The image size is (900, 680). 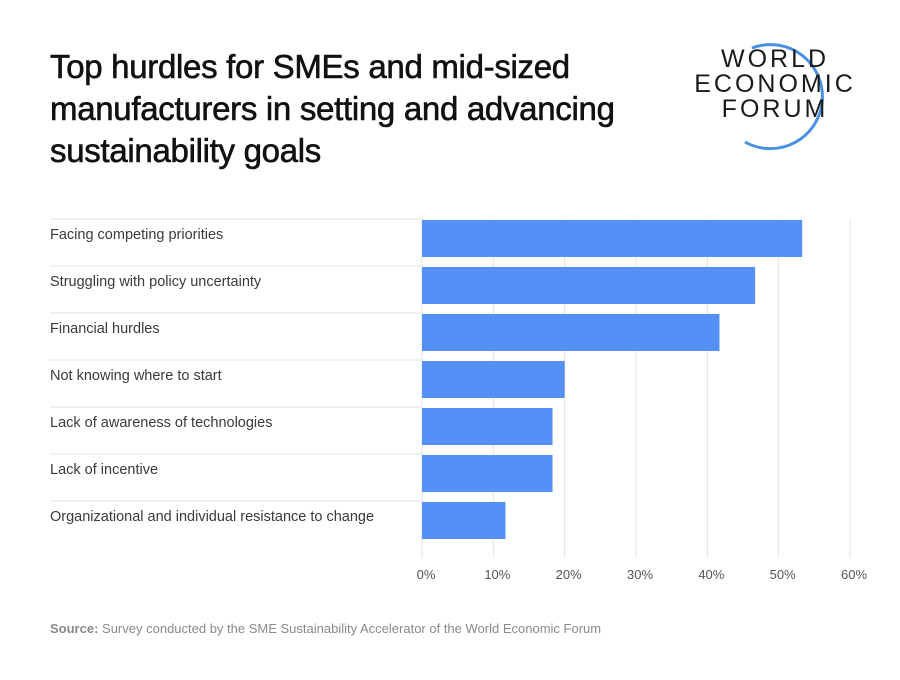 I want to click on category-label: Lack of incentive, so click(x=104, y=470).